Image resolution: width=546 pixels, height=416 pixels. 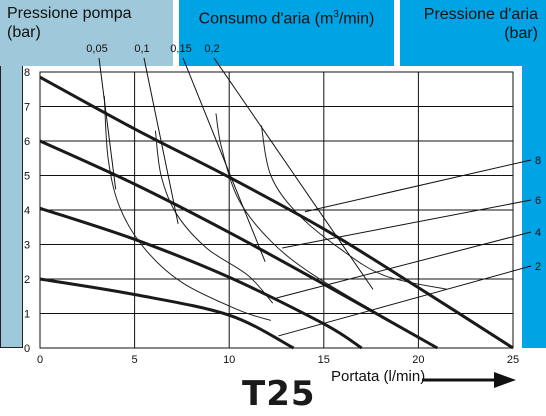 What do you see at coordinates (521, 33) in the screenshot?
I see `header-air-pressure-line2: (bar)` at bounding box center [521, 33].